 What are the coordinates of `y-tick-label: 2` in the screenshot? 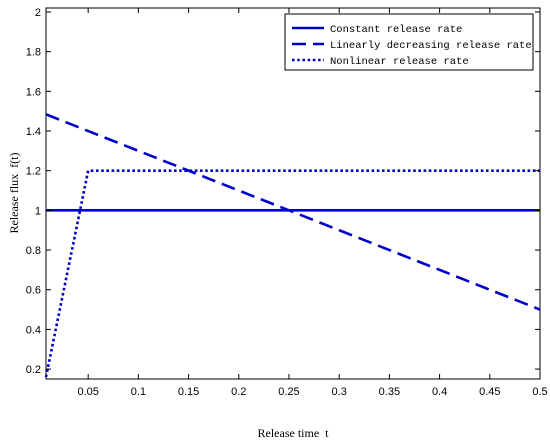 It's located at (38, 13).